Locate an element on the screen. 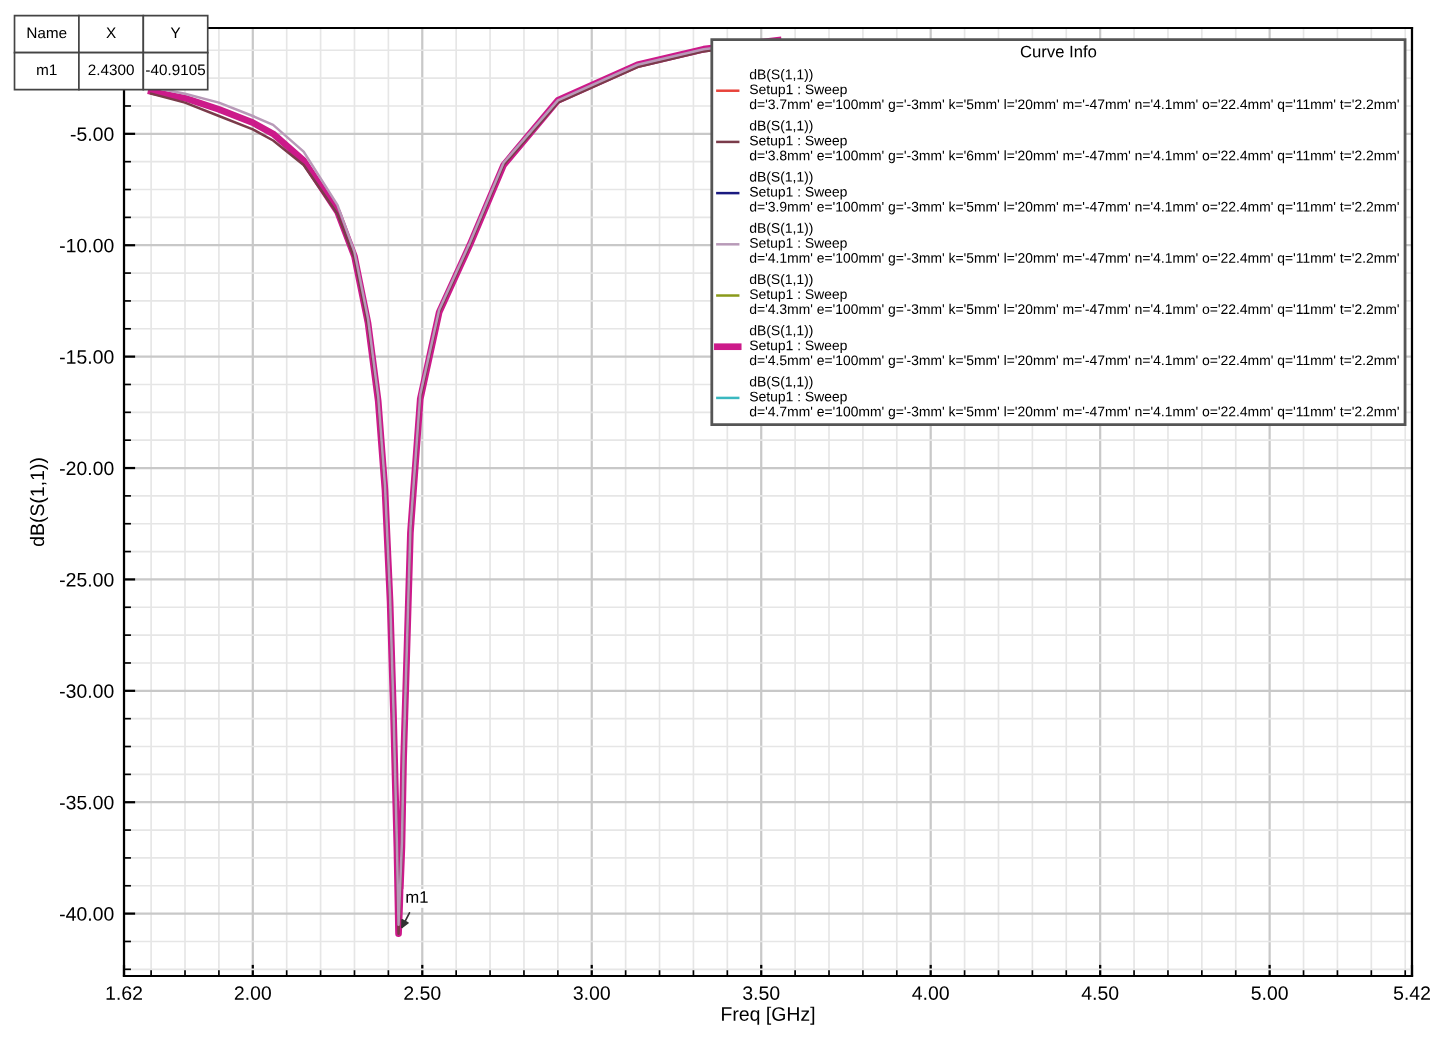  y-tick-label: -10.00 is located at coordinates (87, 245).